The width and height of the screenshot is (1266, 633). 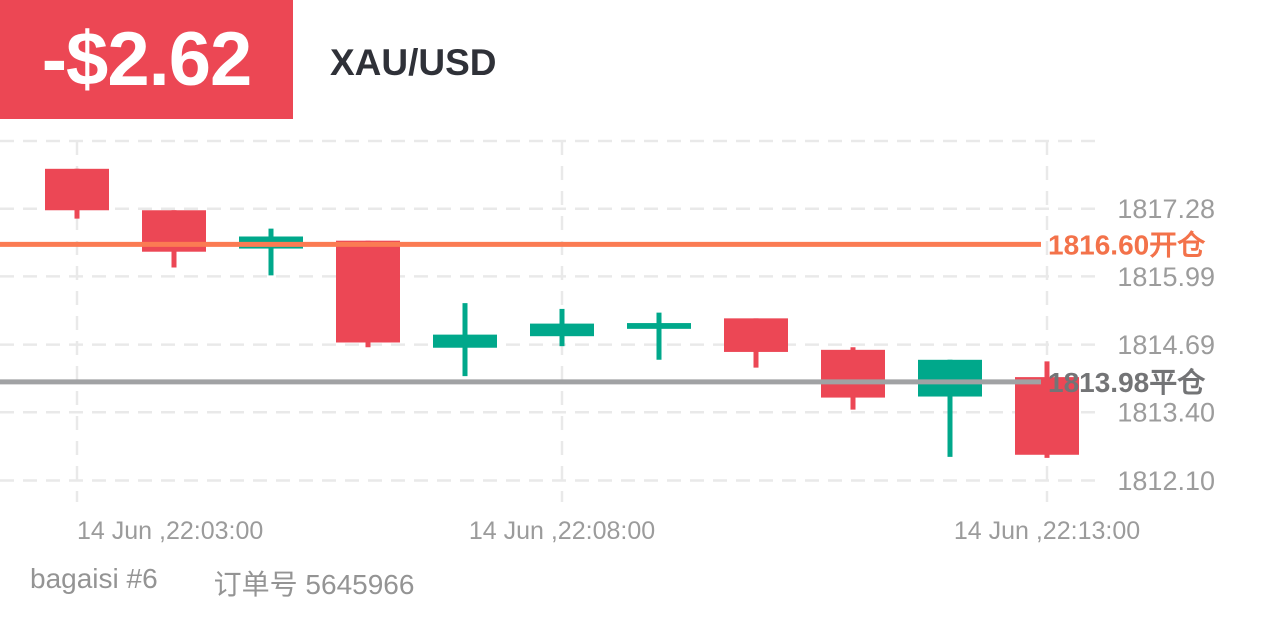 I want to click on y-tick-label: 1817.28, so click(x=1166, y=209).